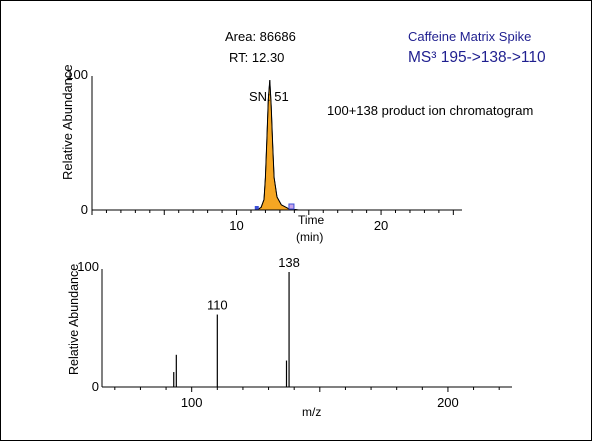  I want to click on signal-noise-label: SN: 51, so click(269, 96).